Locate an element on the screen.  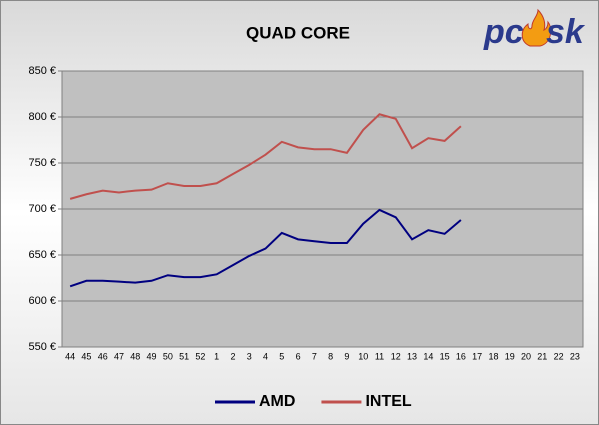
y-tick-label: 650 € is located at coordinates (42, 255).